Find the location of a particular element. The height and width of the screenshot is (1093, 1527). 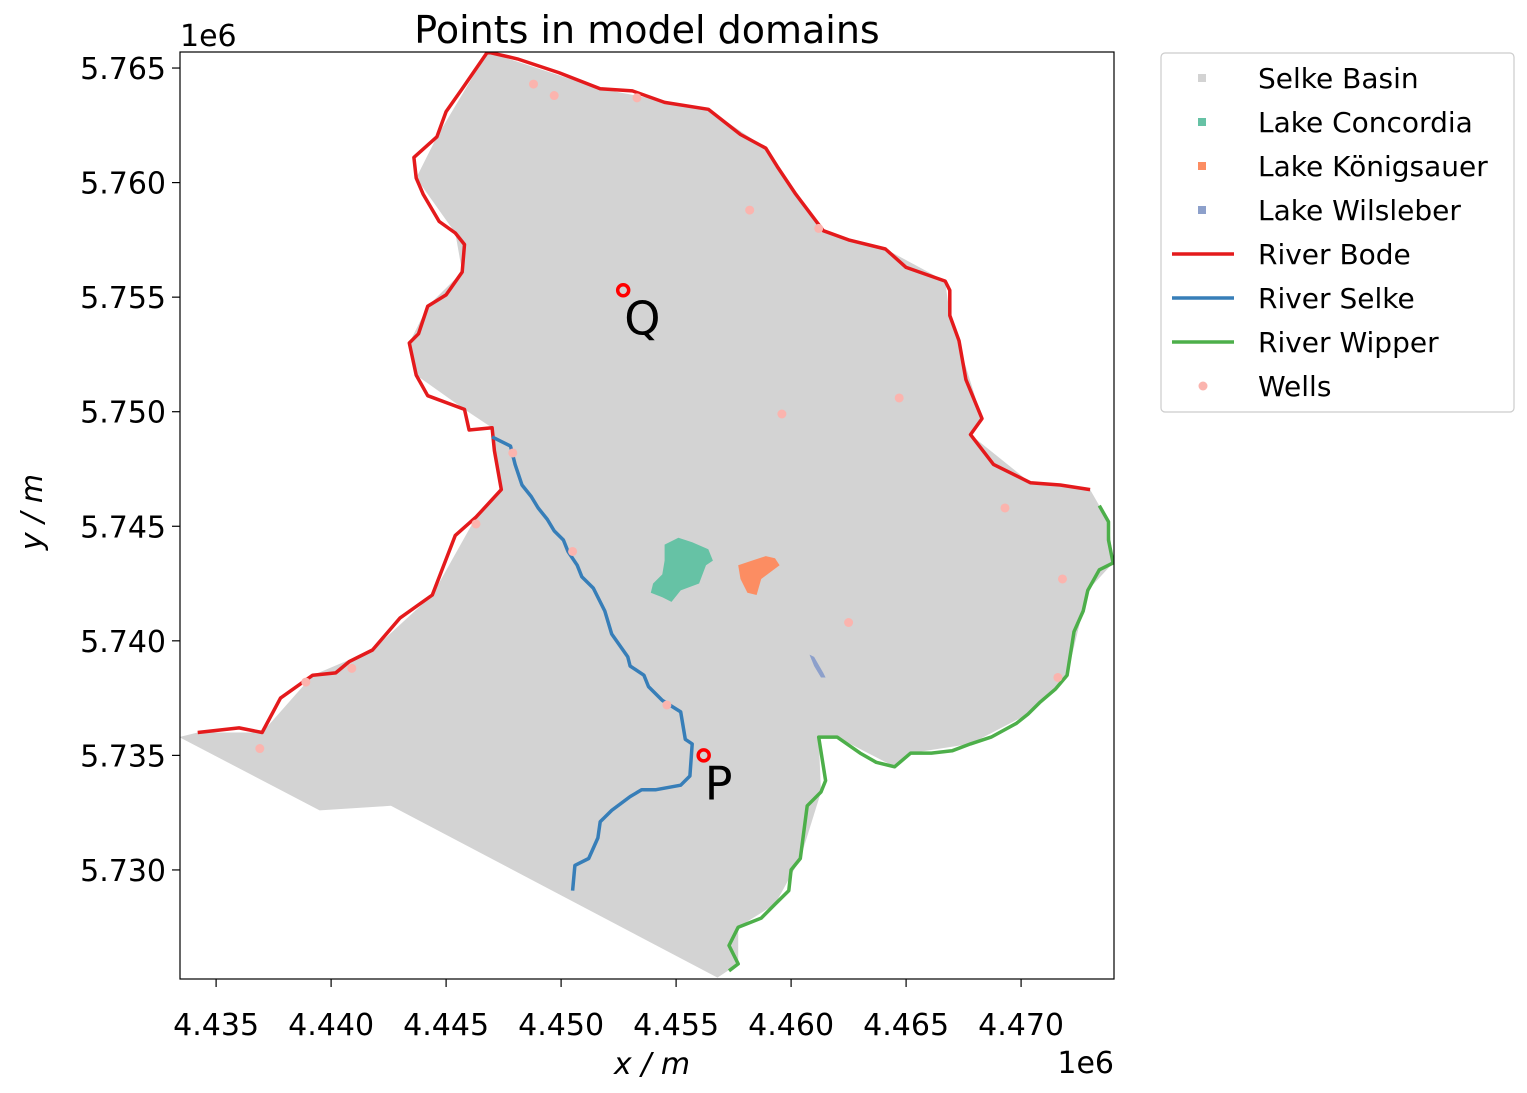

y-axis-label: y / m is located at coordinates (32, 512).